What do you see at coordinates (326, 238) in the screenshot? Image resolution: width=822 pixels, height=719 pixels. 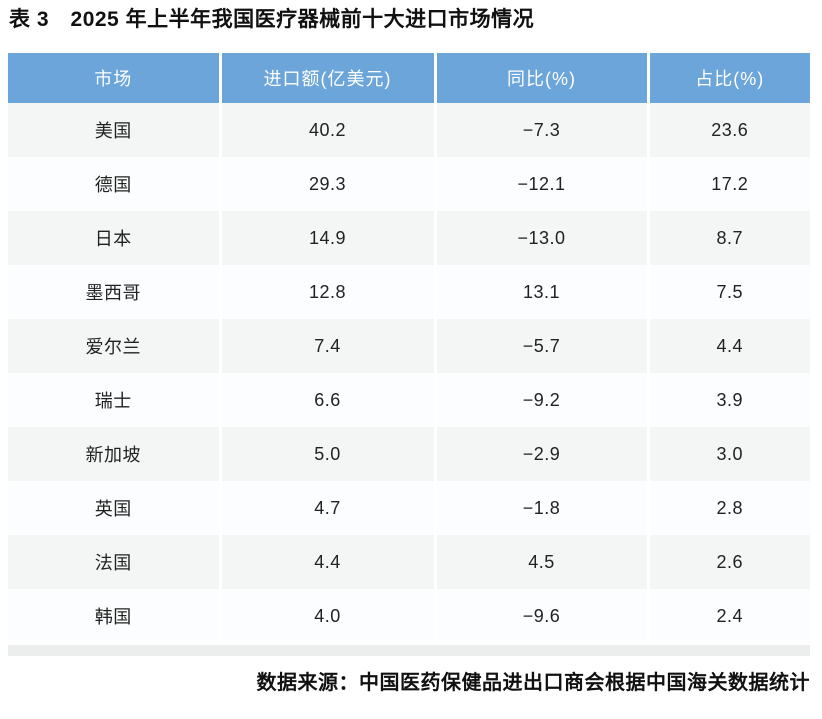 I see `cell-import-value: 14.9` at bounding box center [326, 238].